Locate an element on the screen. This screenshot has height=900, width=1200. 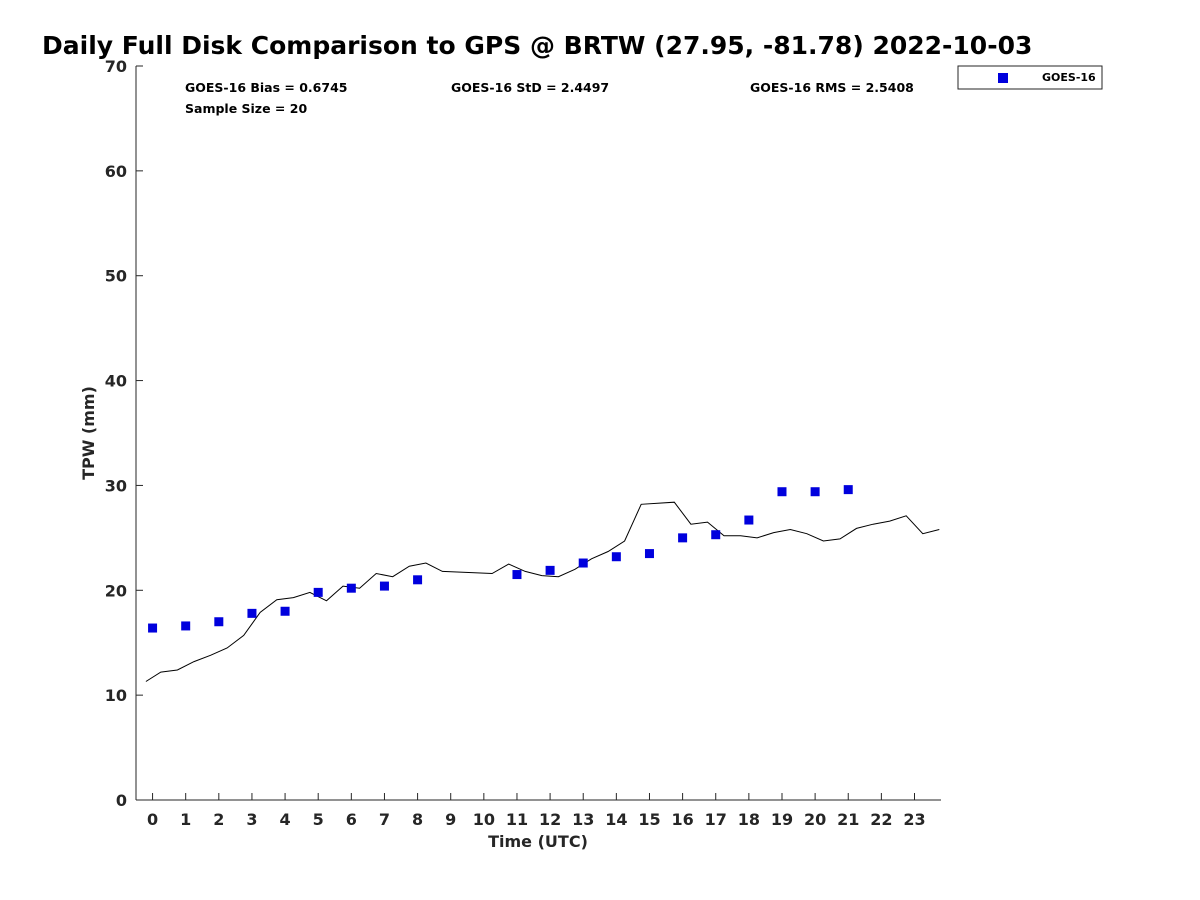
y-ticks: 0 10 20 30 40 50 60 70 is located at coordinates (124, 433).